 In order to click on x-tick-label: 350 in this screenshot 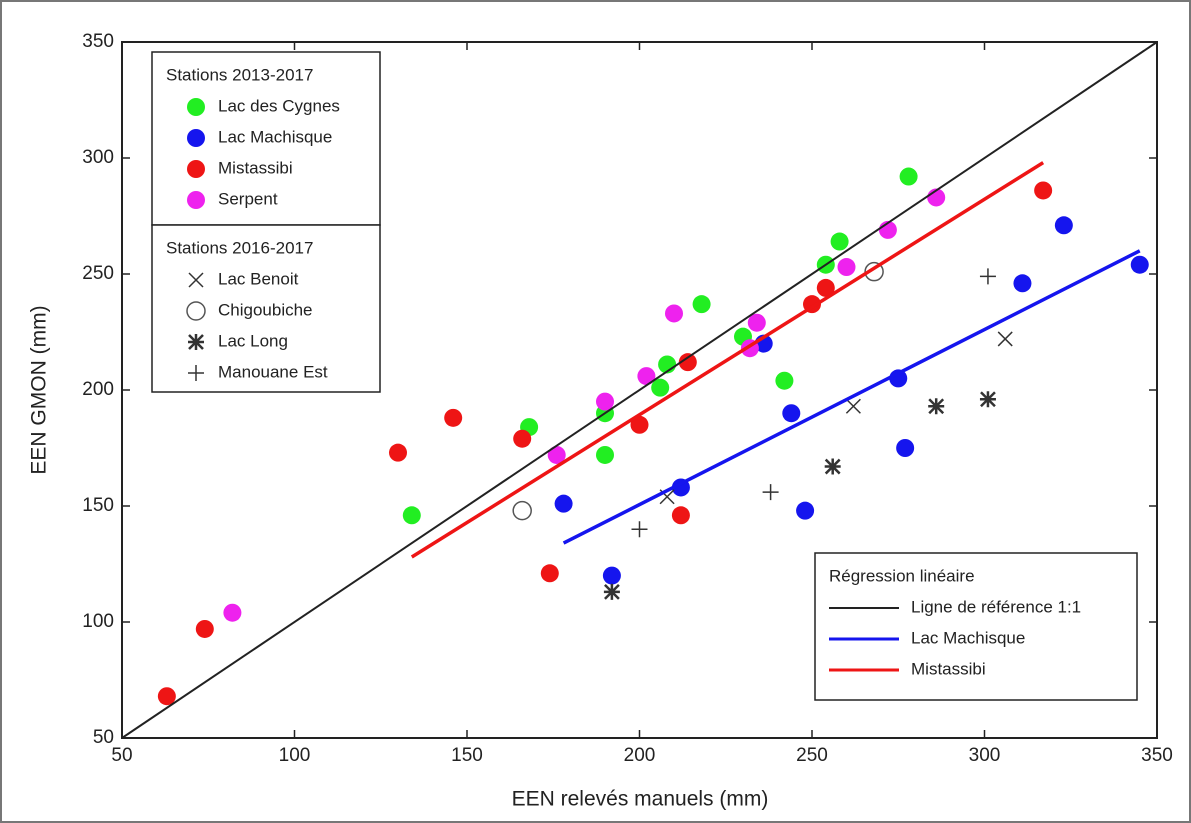, I will do `click(1157, 755)`.